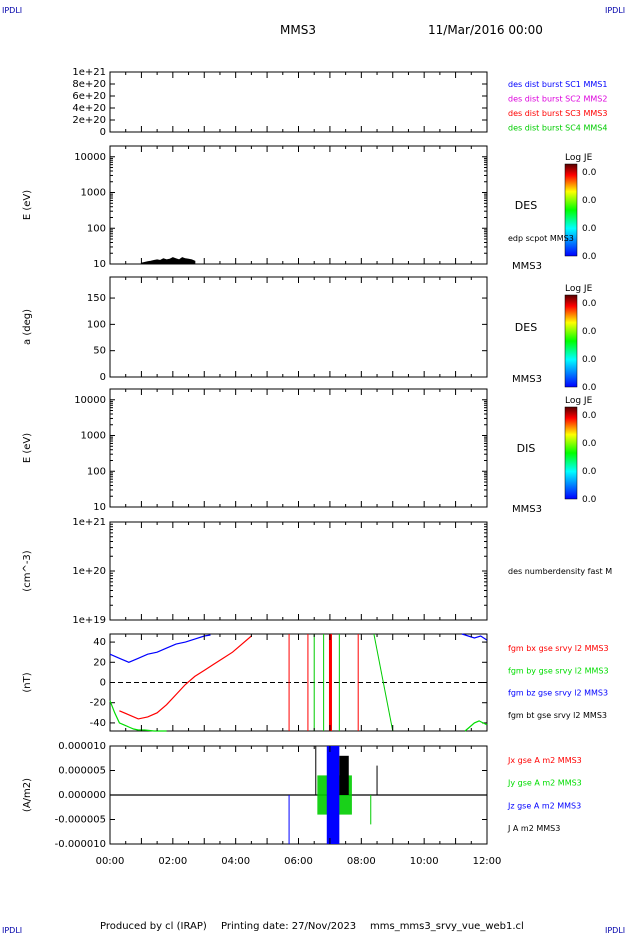 This screenshot has width=630, height=934. Describe the element at coordinates (27, 795) in the screenshot. I see `y-axis-label: (A/m2)` at that location.